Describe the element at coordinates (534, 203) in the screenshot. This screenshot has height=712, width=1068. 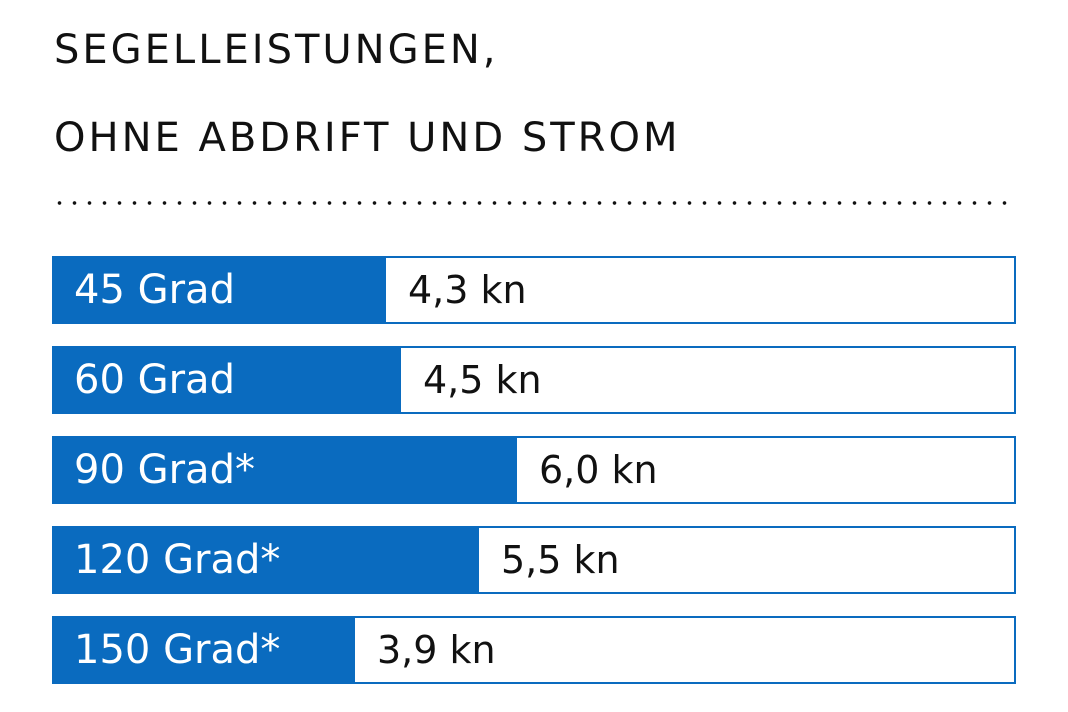
I see `dotted-divider` at that location.